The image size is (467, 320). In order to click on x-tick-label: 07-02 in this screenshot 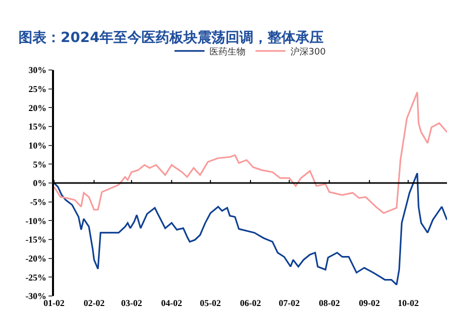, I will do `click(289, 303)`.